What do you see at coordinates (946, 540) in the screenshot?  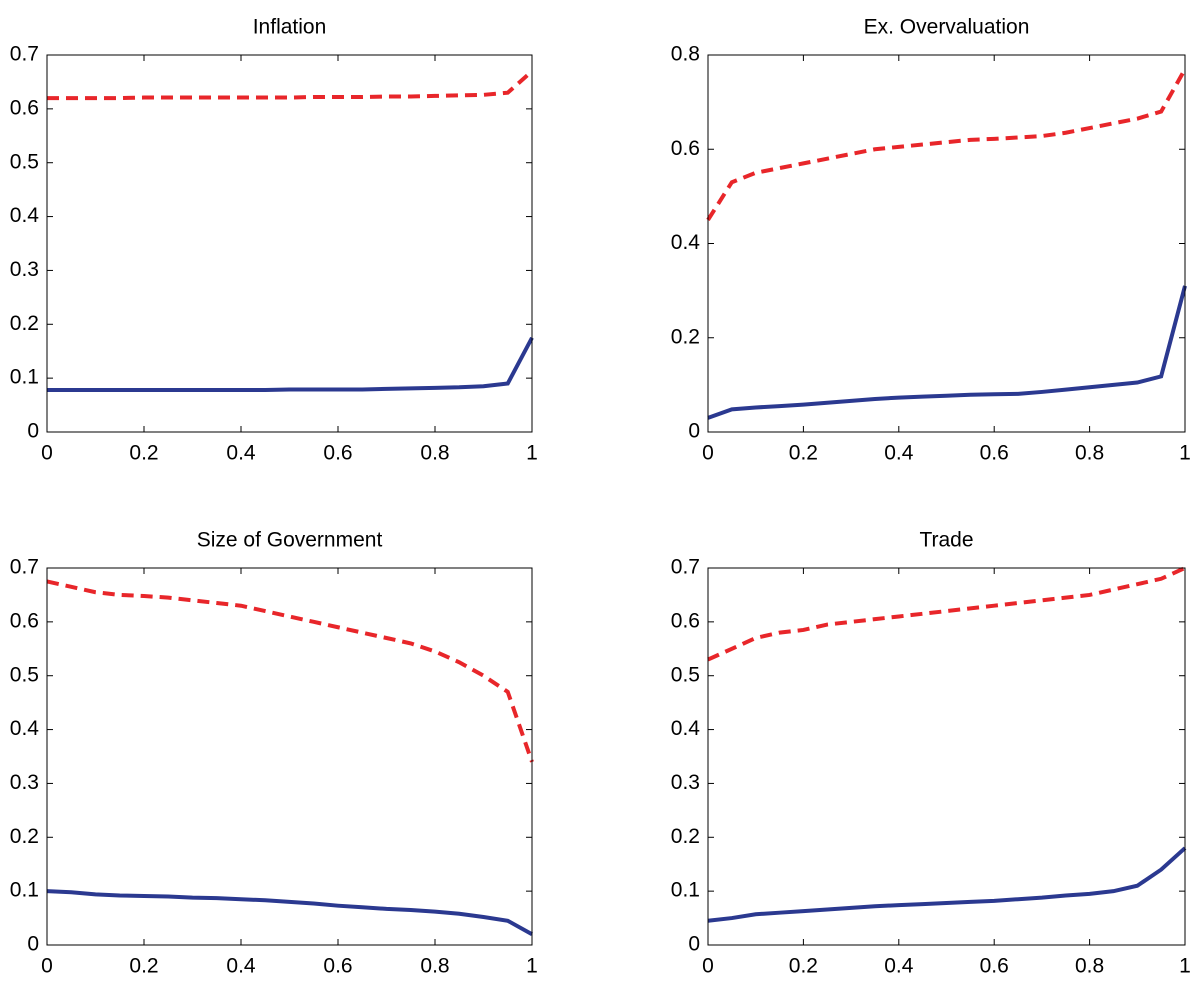 I see `chart-title: Trade` at bounding box center [946, 540].